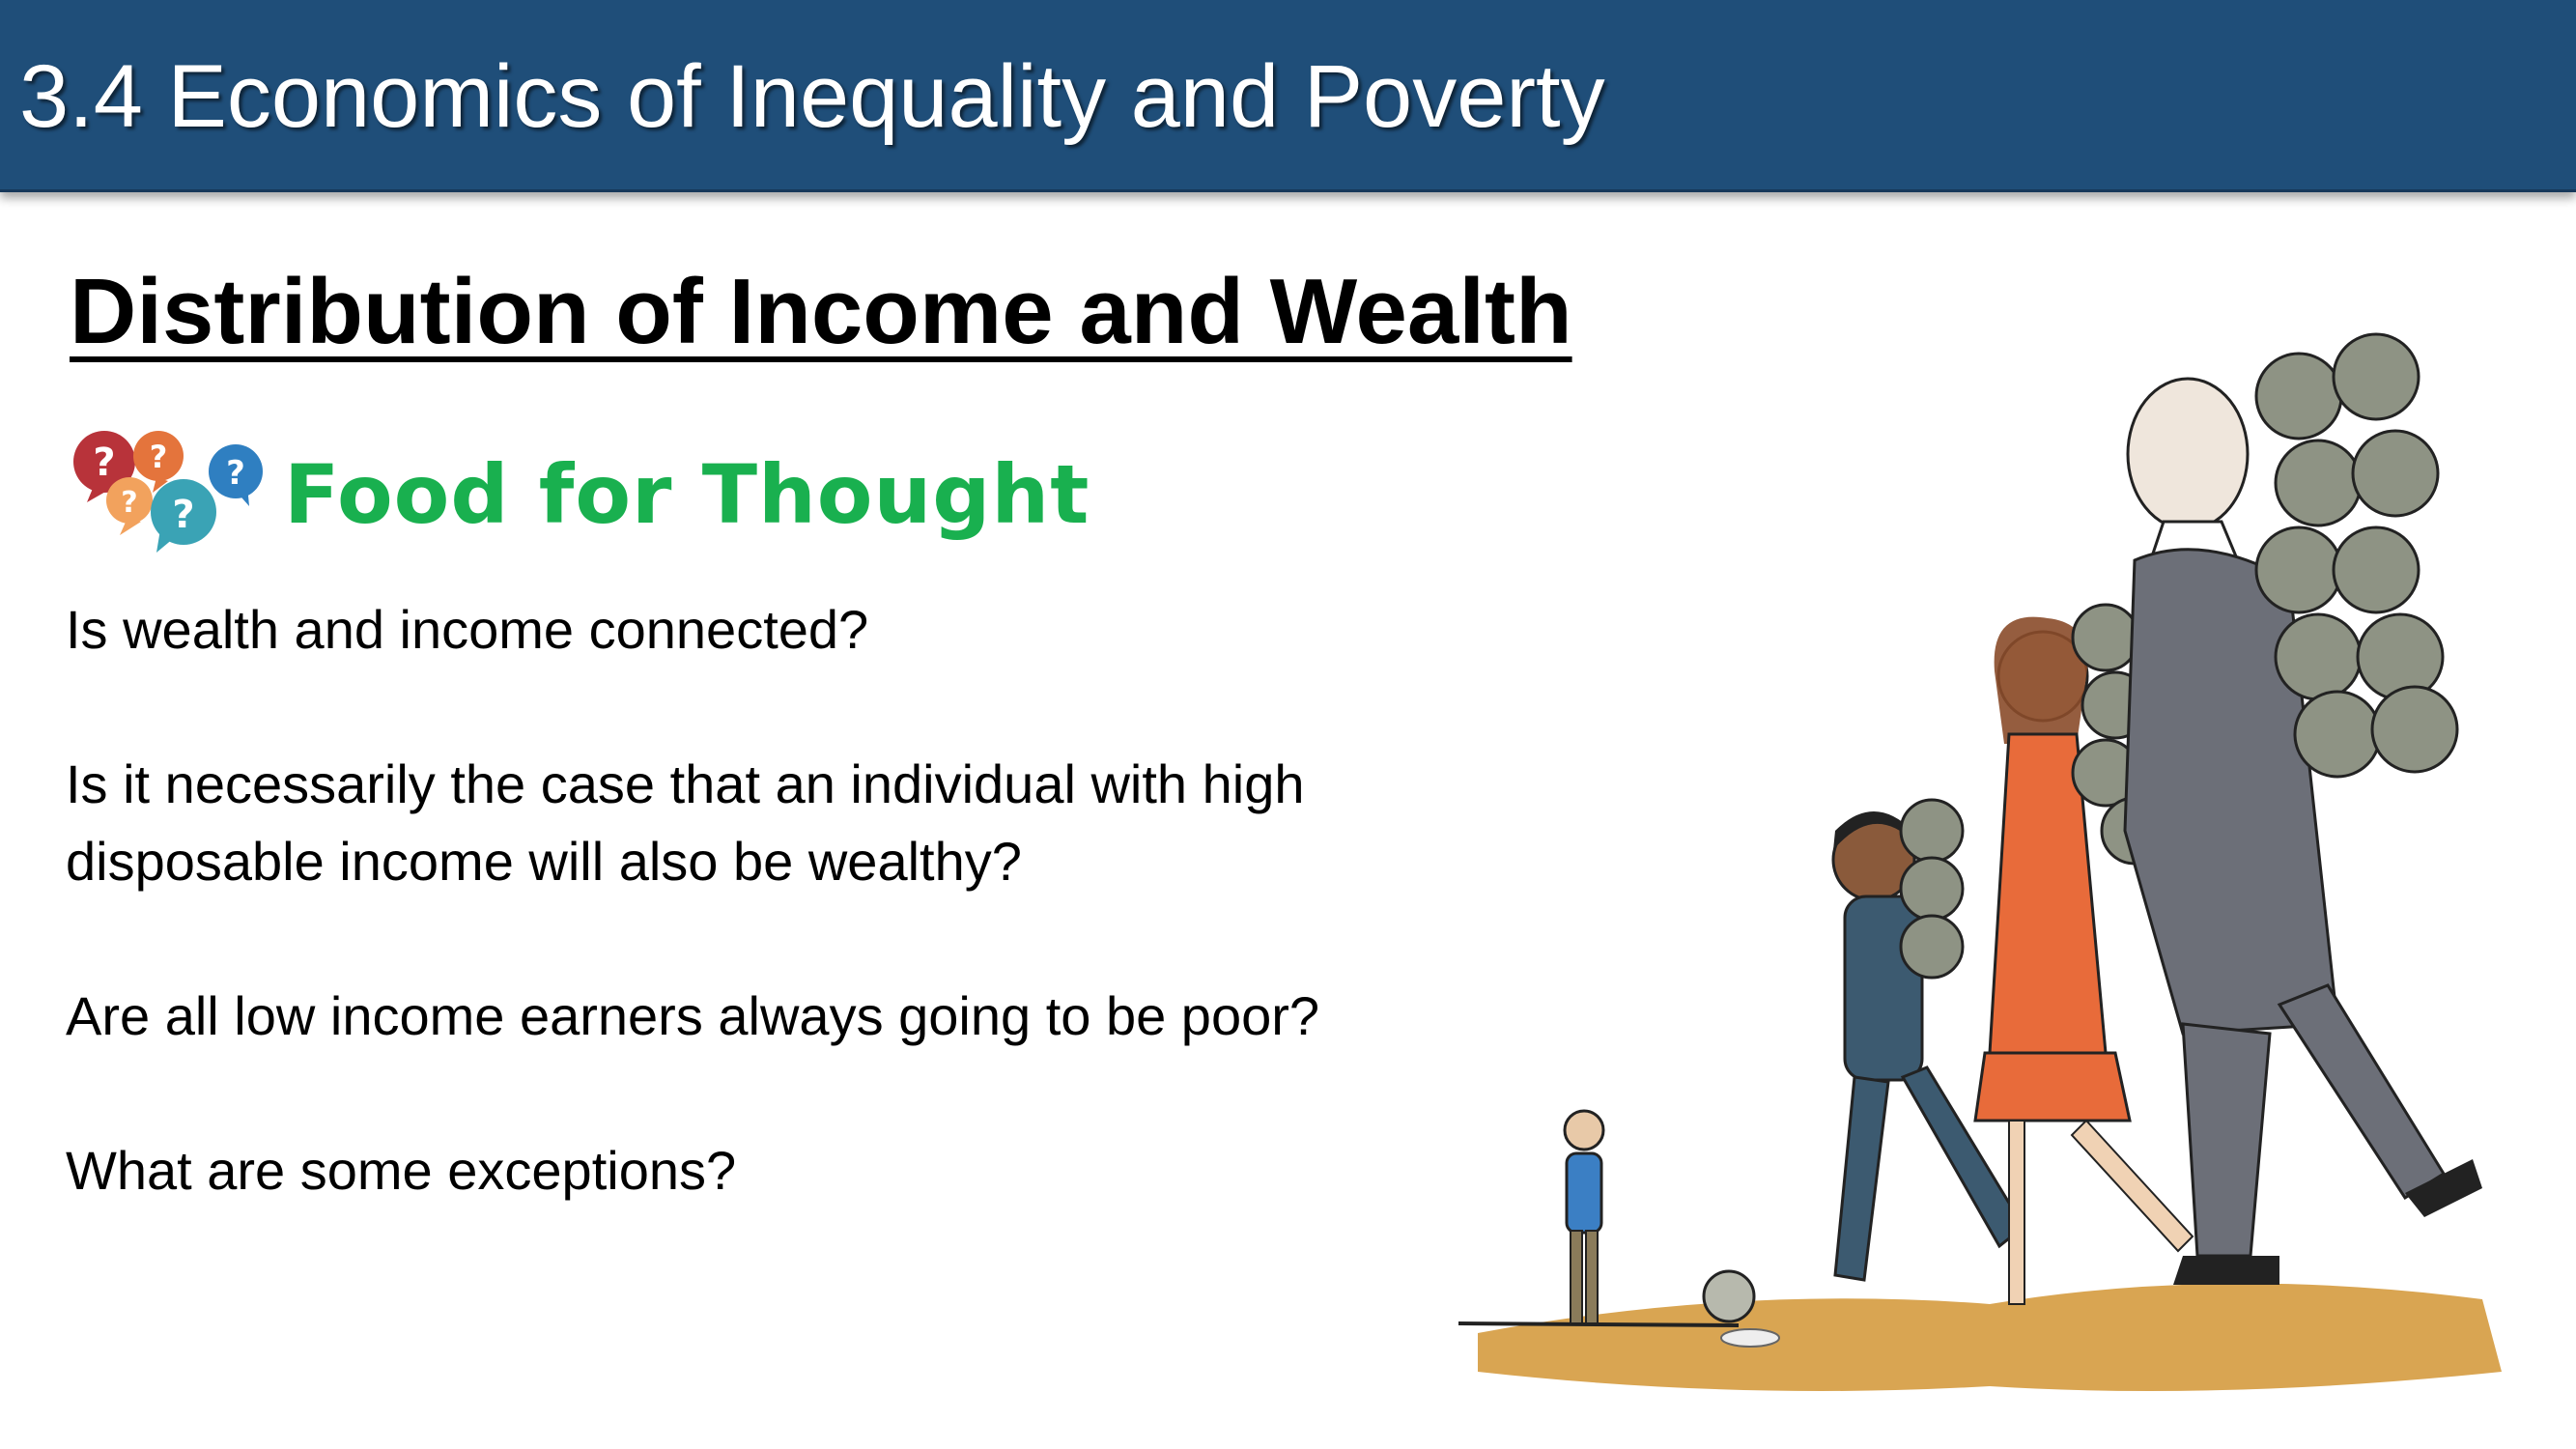 This screenshot has height=1449, width=2576. Describe the element at coordinates (2302, 808) in the screenshot. I see `businessman-figure` at that location.